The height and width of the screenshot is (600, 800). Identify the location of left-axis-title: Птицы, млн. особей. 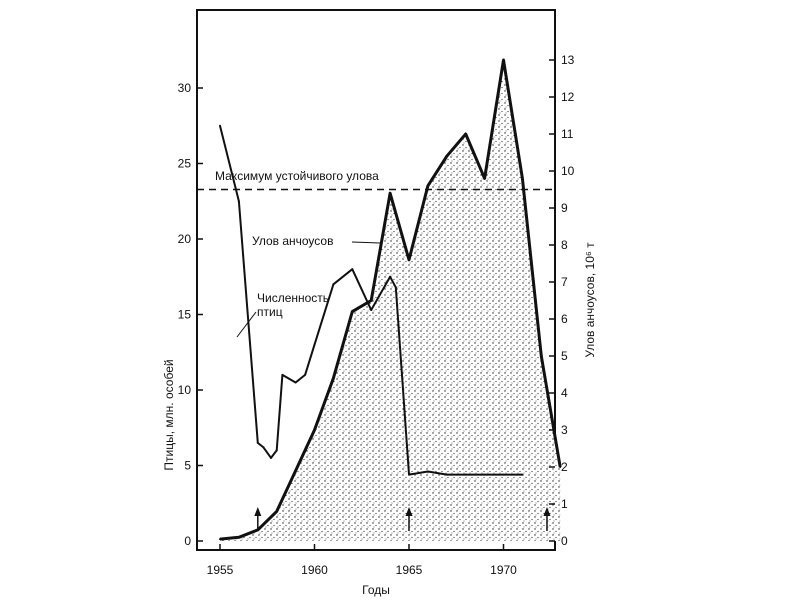
(169, 414).